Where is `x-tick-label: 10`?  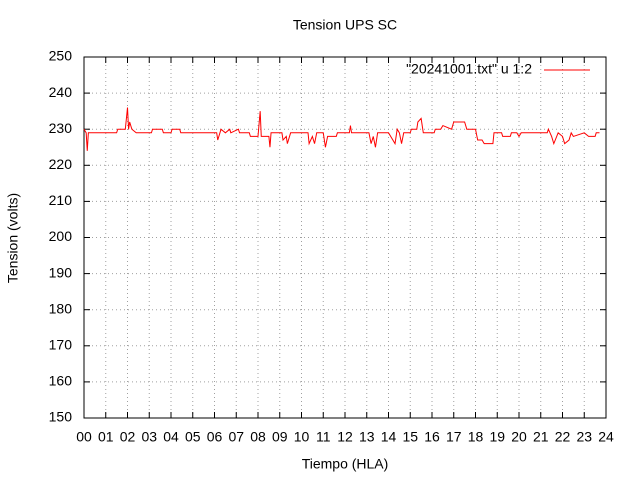 x-tick-label: 10 is located at coordinates (302, 437).